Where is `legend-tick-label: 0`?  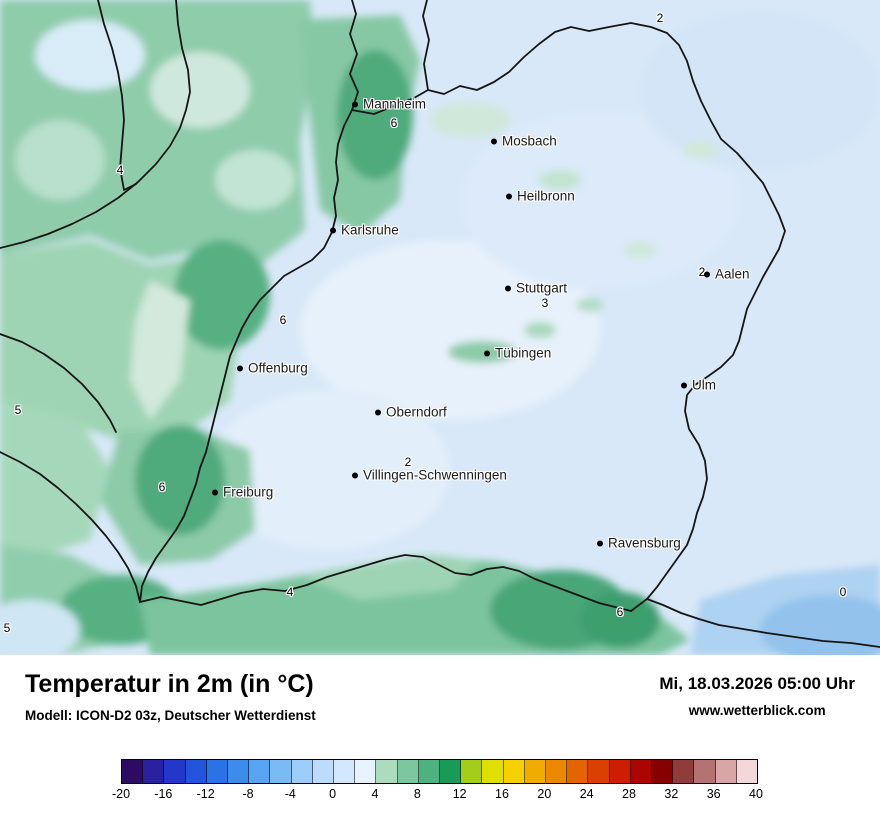 legend-tick-label: 0 is located at coordinates (333, 794).